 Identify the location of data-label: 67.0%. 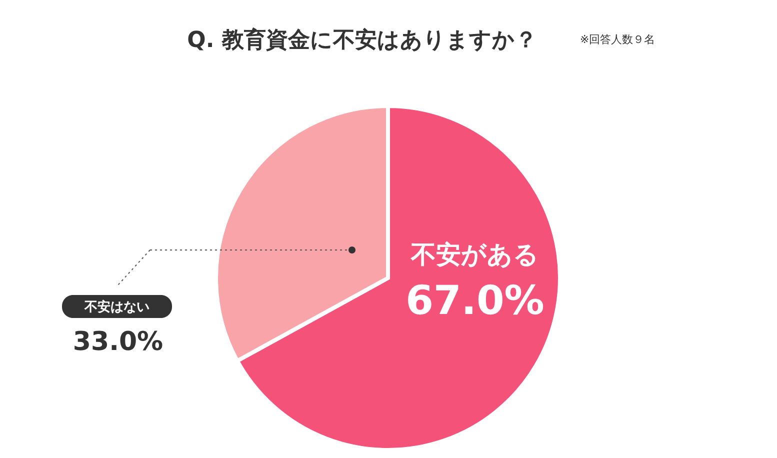
(475, 301).